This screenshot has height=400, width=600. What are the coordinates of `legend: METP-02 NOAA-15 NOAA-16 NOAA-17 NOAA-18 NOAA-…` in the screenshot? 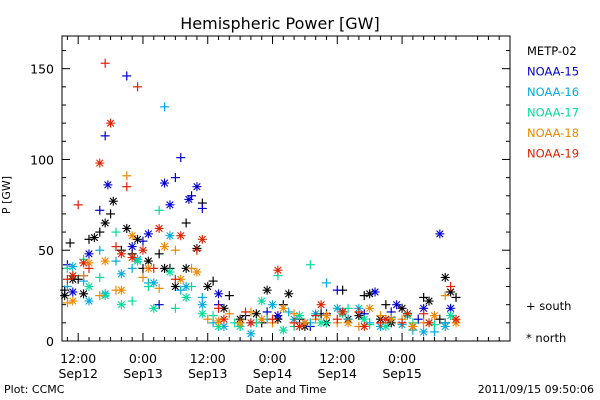 It's located at (553, 102).